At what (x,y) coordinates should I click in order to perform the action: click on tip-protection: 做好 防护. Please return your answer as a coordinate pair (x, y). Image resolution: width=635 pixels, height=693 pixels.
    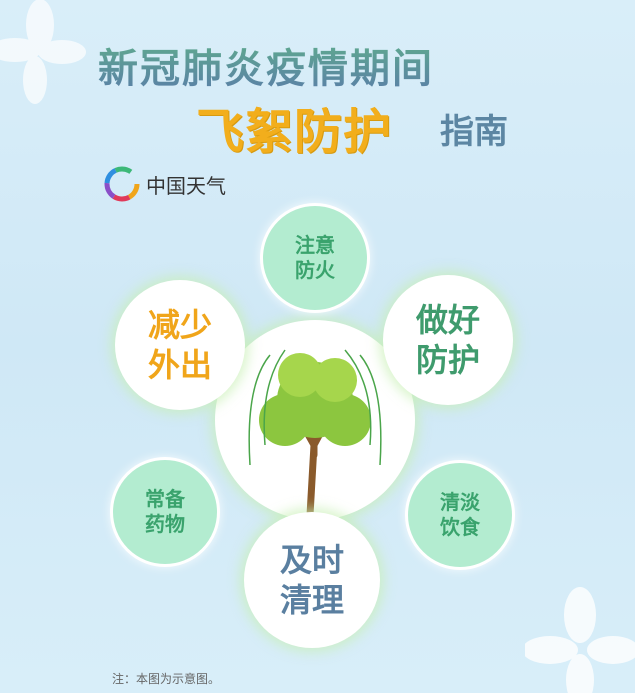
    Looking at the image, I should click on (448, 340).